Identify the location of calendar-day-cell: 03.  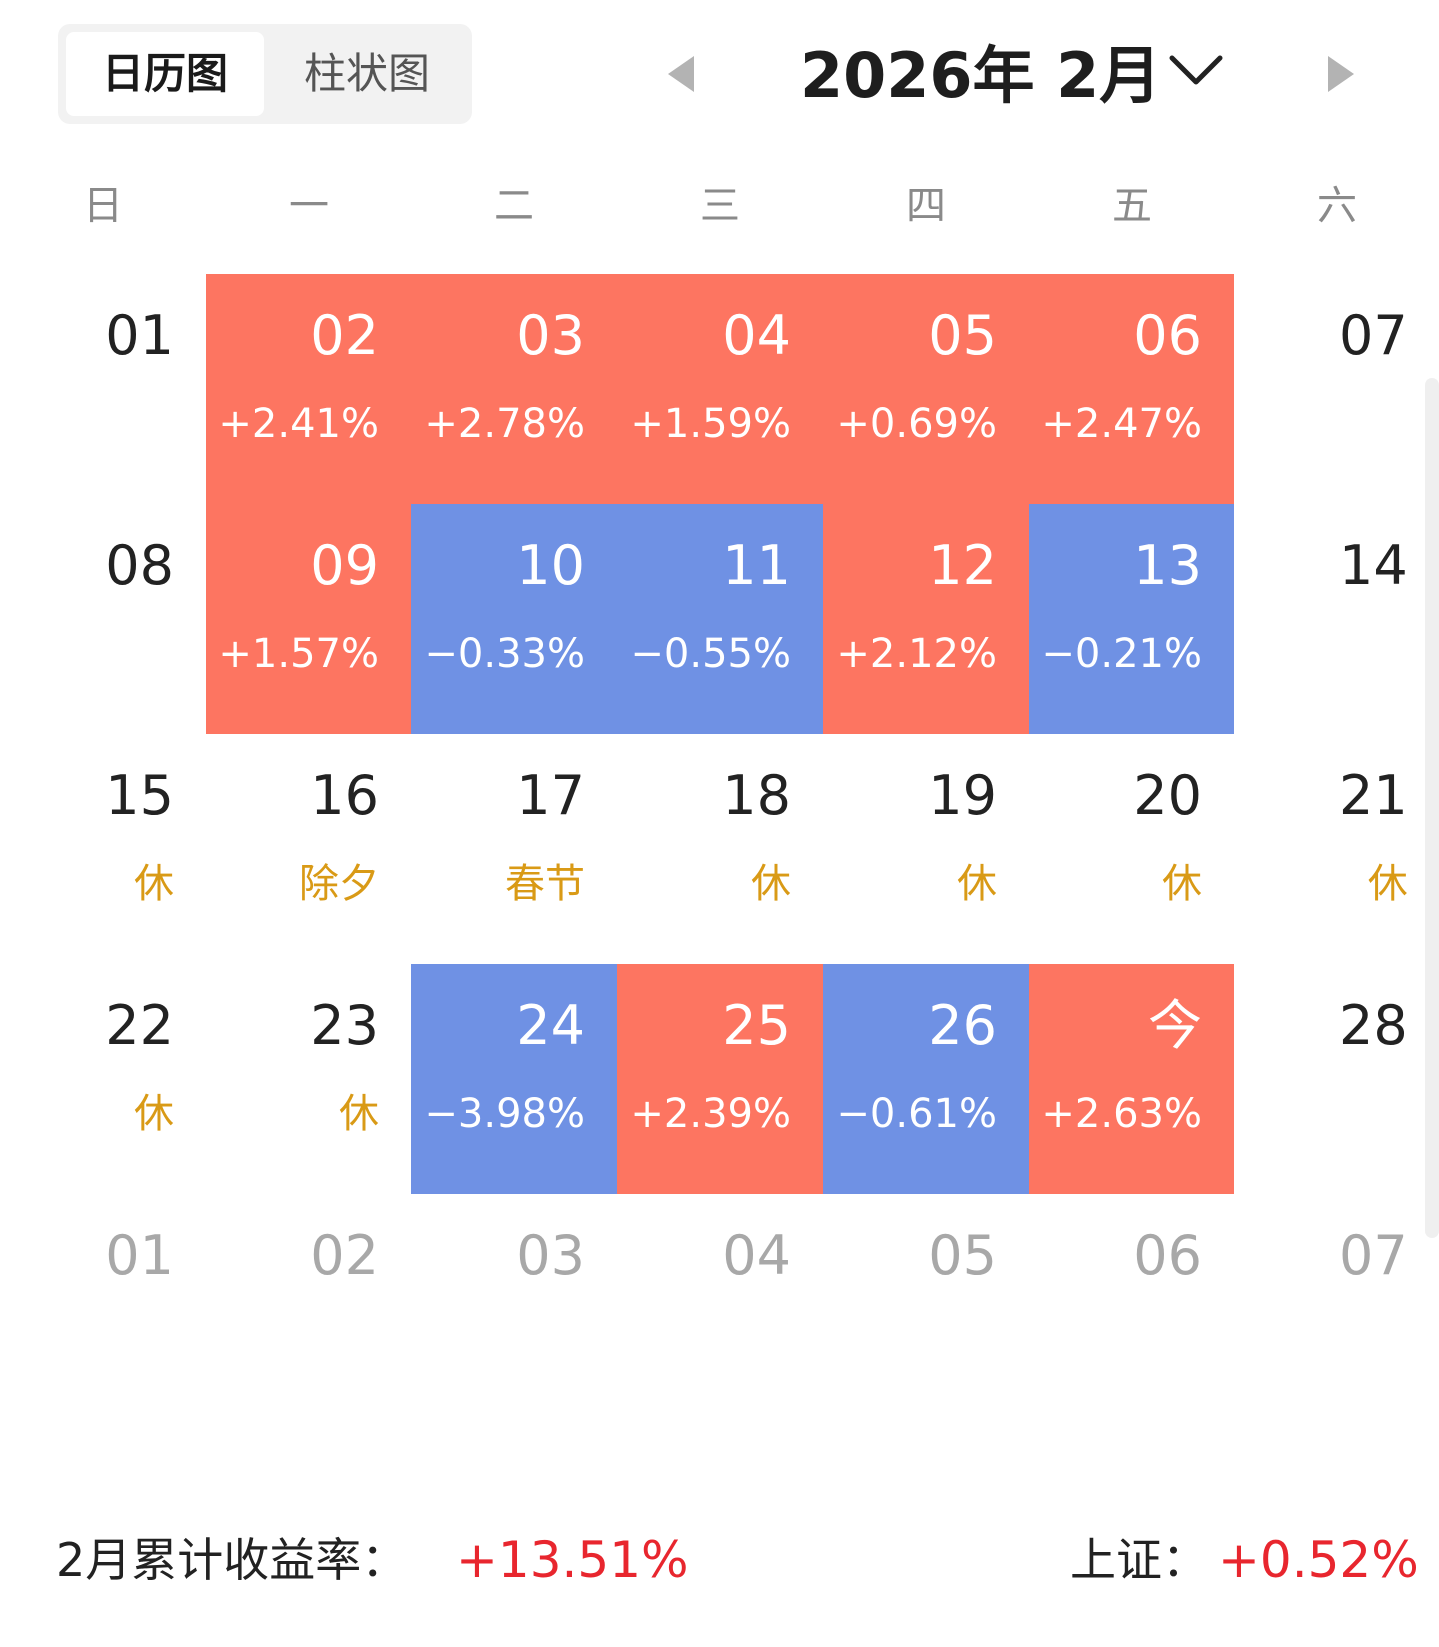
(514, 1309).